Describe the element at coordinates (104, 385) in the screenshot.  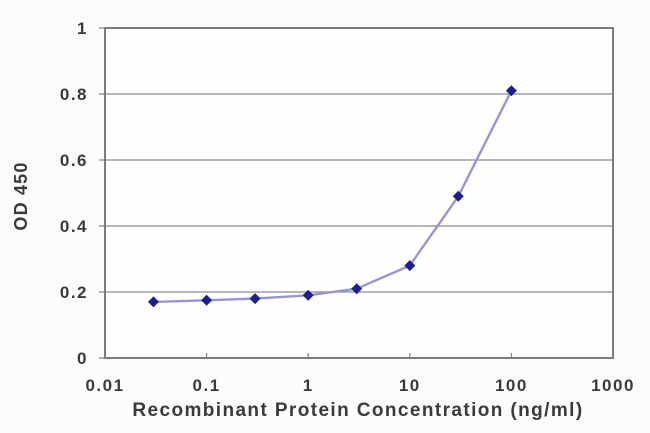
I see `x-tick-label: 0.01` at that location.